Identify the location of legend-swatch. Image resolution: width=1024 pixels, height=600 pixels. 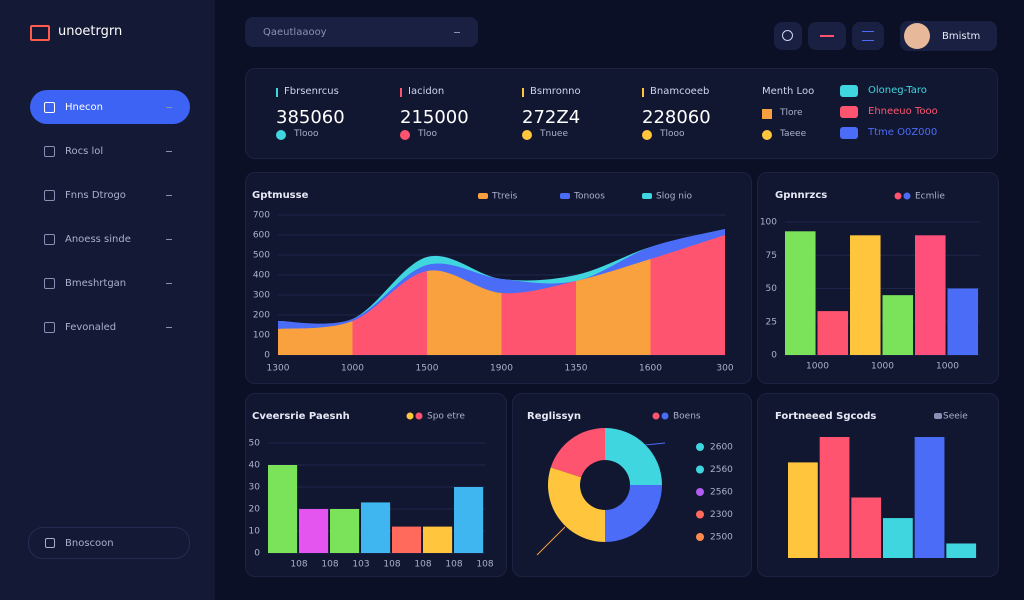
(483, 196).